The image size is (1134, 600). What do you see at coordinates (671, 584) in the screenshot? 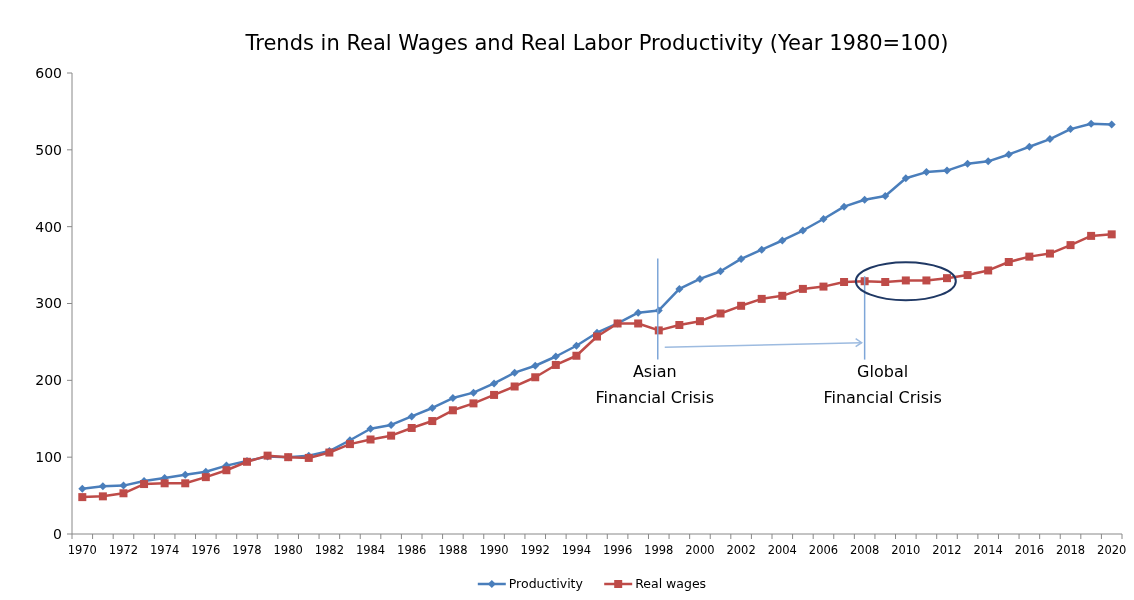
I see `legend-label: Real wages` at bounding box center [671, 584].